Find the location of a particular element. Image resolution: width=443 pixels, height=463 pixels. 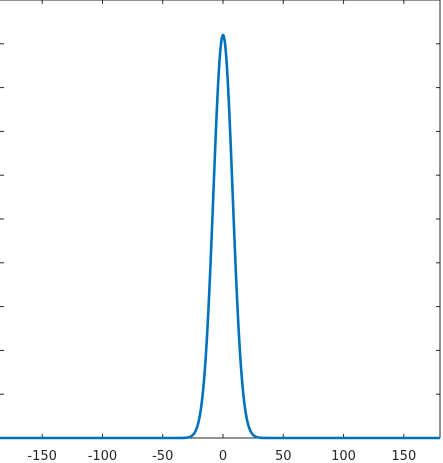

x-tick-label: 150 is located at coordinates (403, 456).